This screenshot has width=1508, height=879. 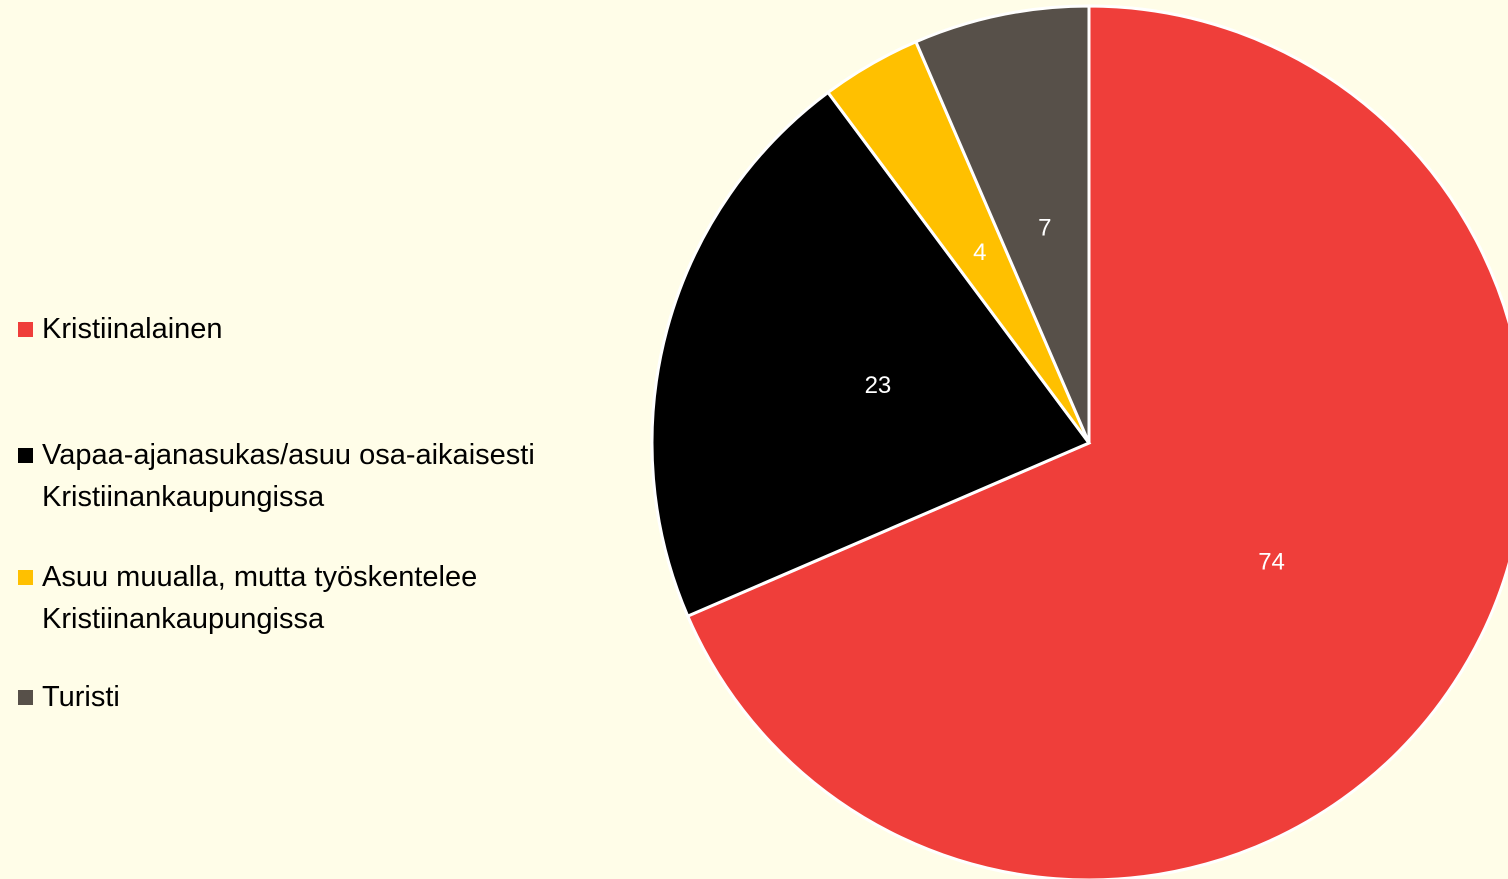 What do you see at coordinates (878, 385) in the screenshot?
I see `slice-label: 23` at bounding box center [878, 385].